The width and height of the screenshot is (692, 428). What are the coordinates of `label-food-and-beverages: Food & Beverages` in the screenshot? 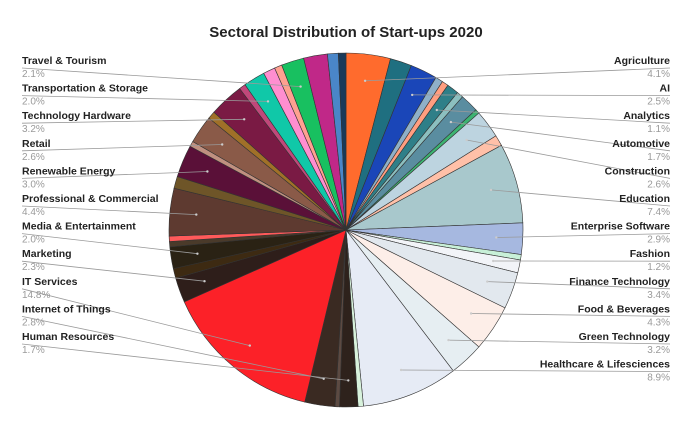 It's located at (624, 309).